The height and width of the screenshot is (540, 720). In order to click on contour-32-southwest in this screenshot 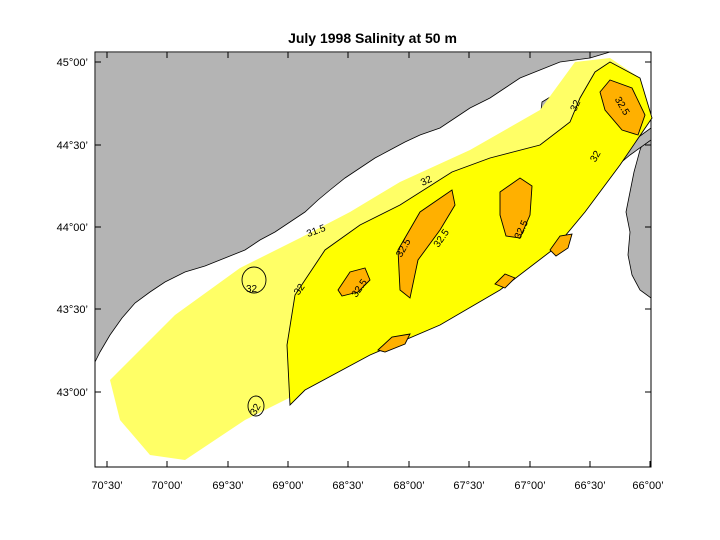, I will do `click(256, 406)`.